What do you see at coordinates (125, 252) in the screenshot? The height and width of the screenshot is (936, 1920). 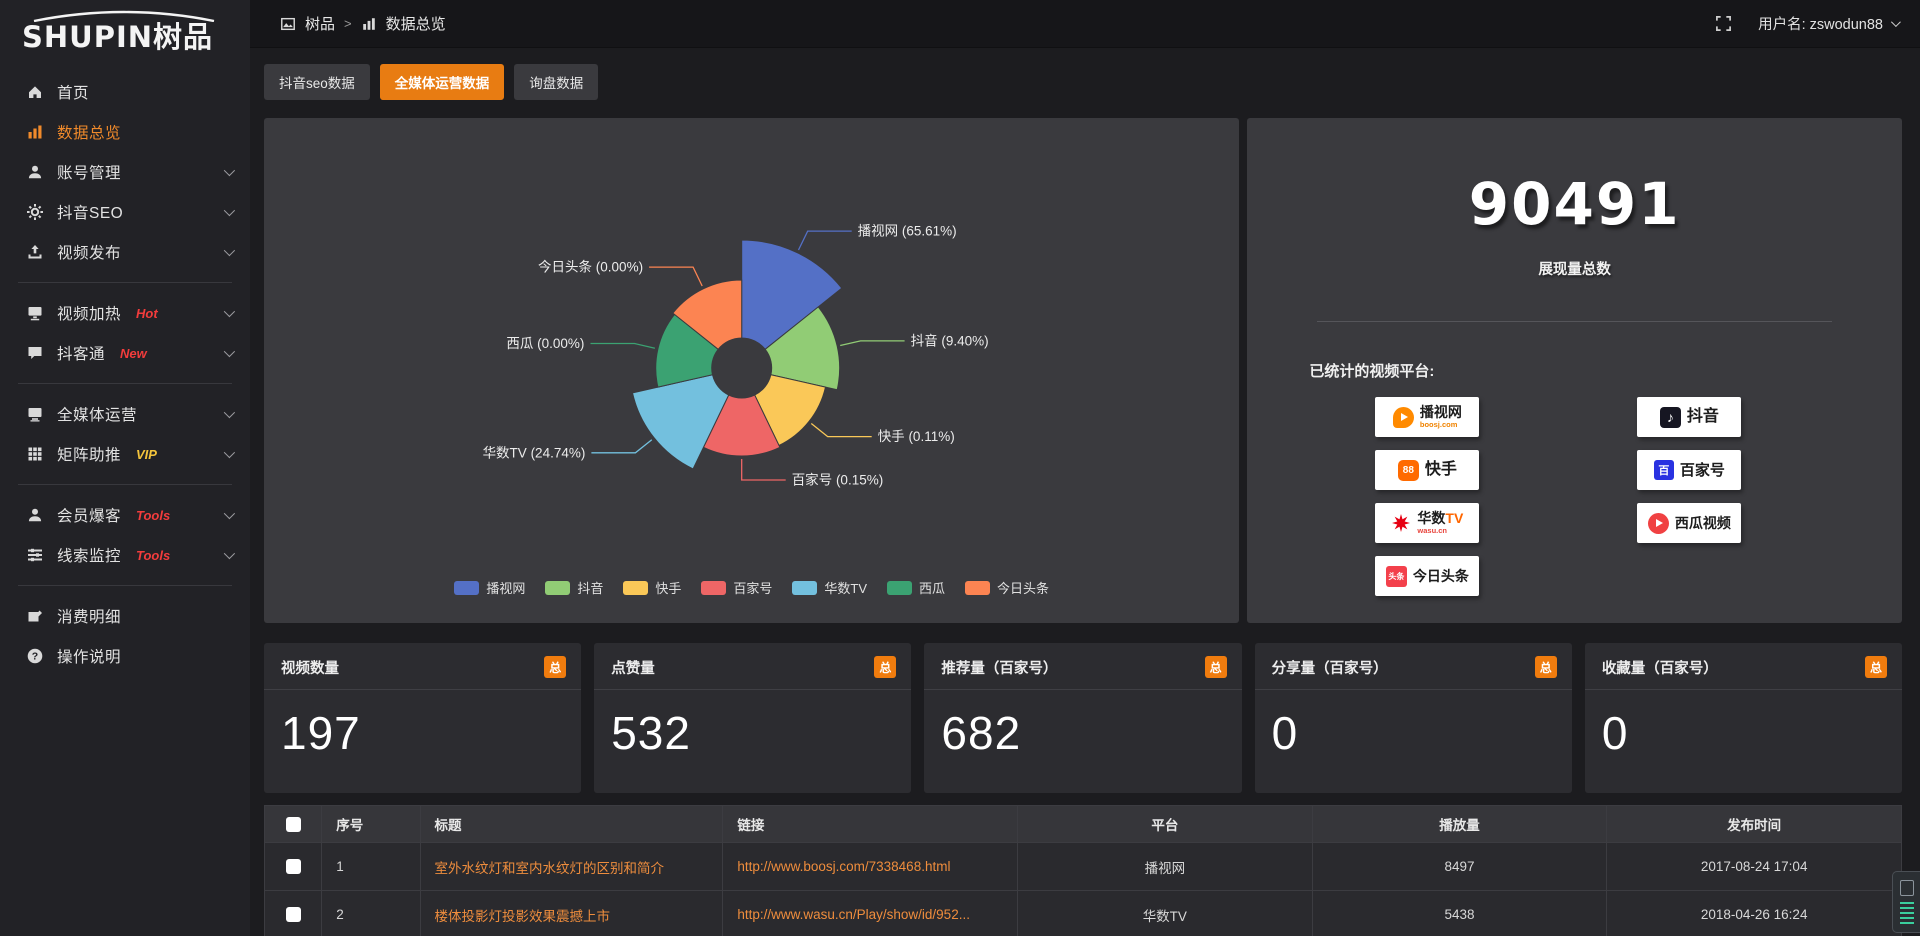 I see `sidebar-item-video-publish: 视频发布` at bounding box center [125, 252].